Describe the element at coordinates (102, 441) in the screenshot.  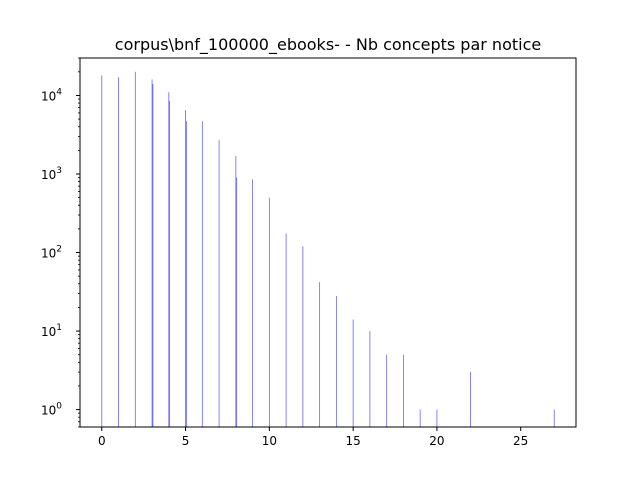
I see `x-tick-label: 0` at that location.